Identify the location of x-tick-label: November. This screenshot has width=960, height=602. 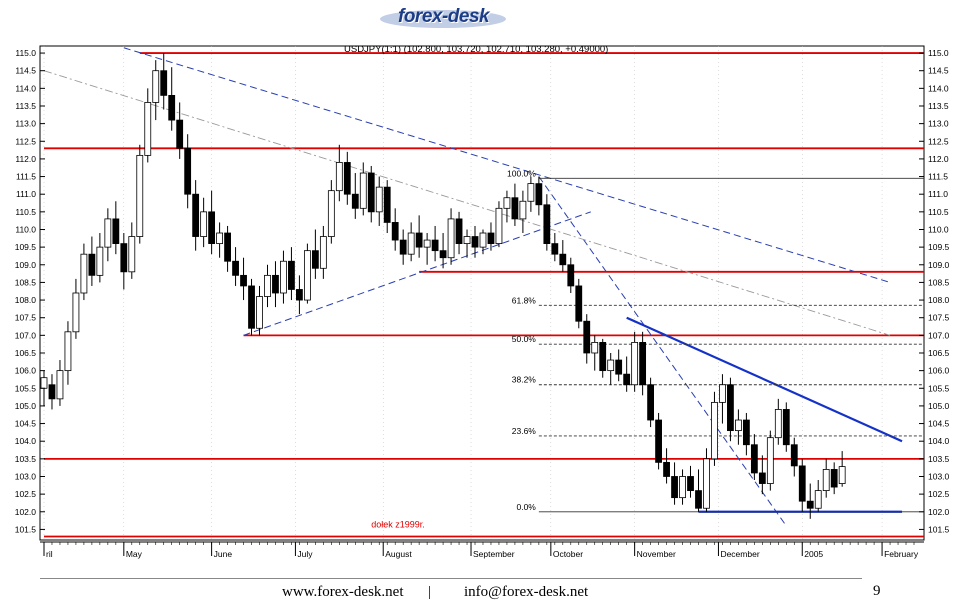
(656, 554).